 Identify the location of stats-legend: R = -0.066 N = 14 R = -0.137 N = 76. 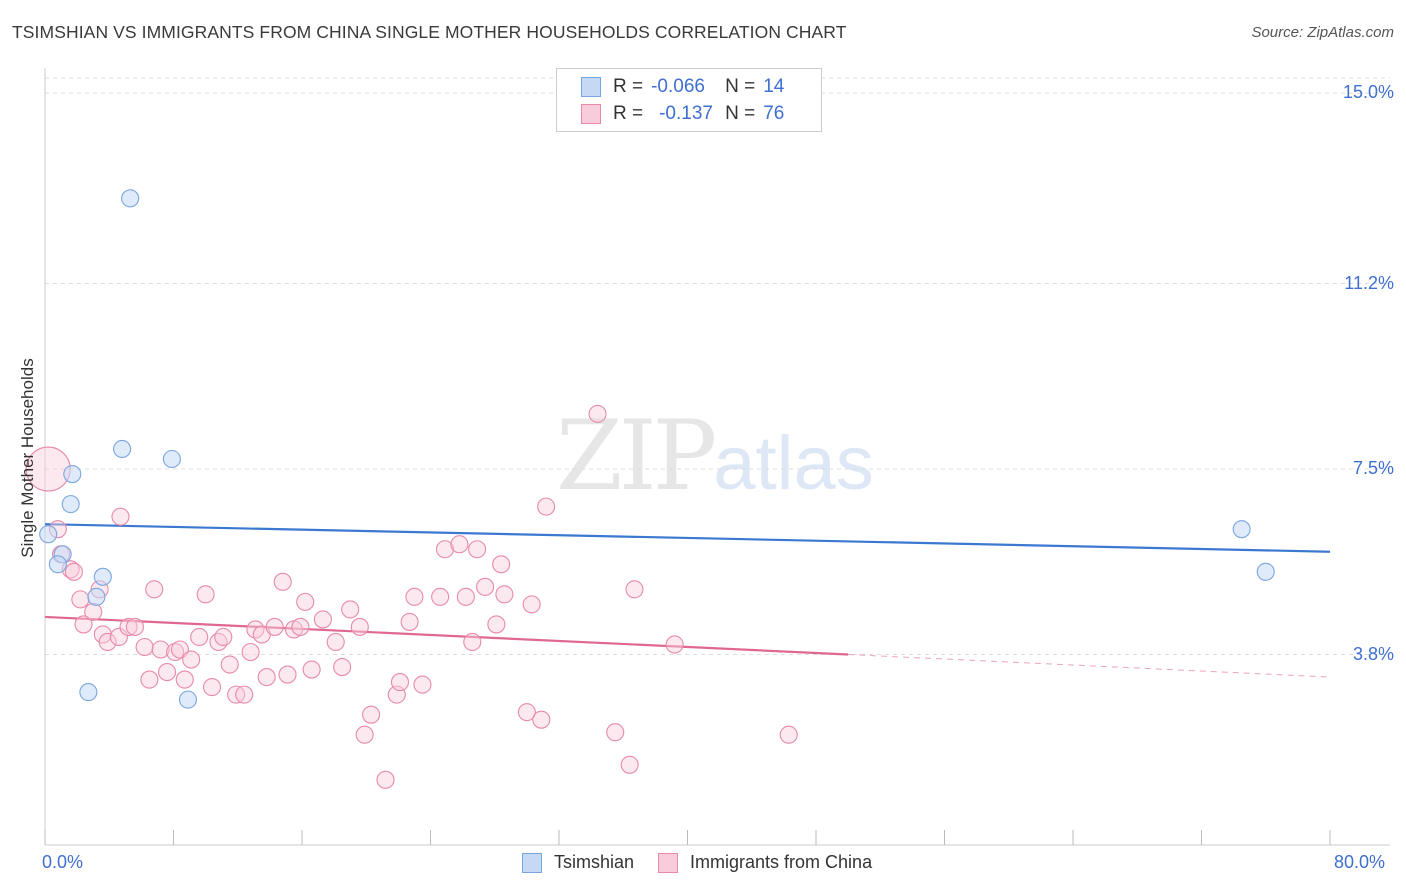
(689, 100).